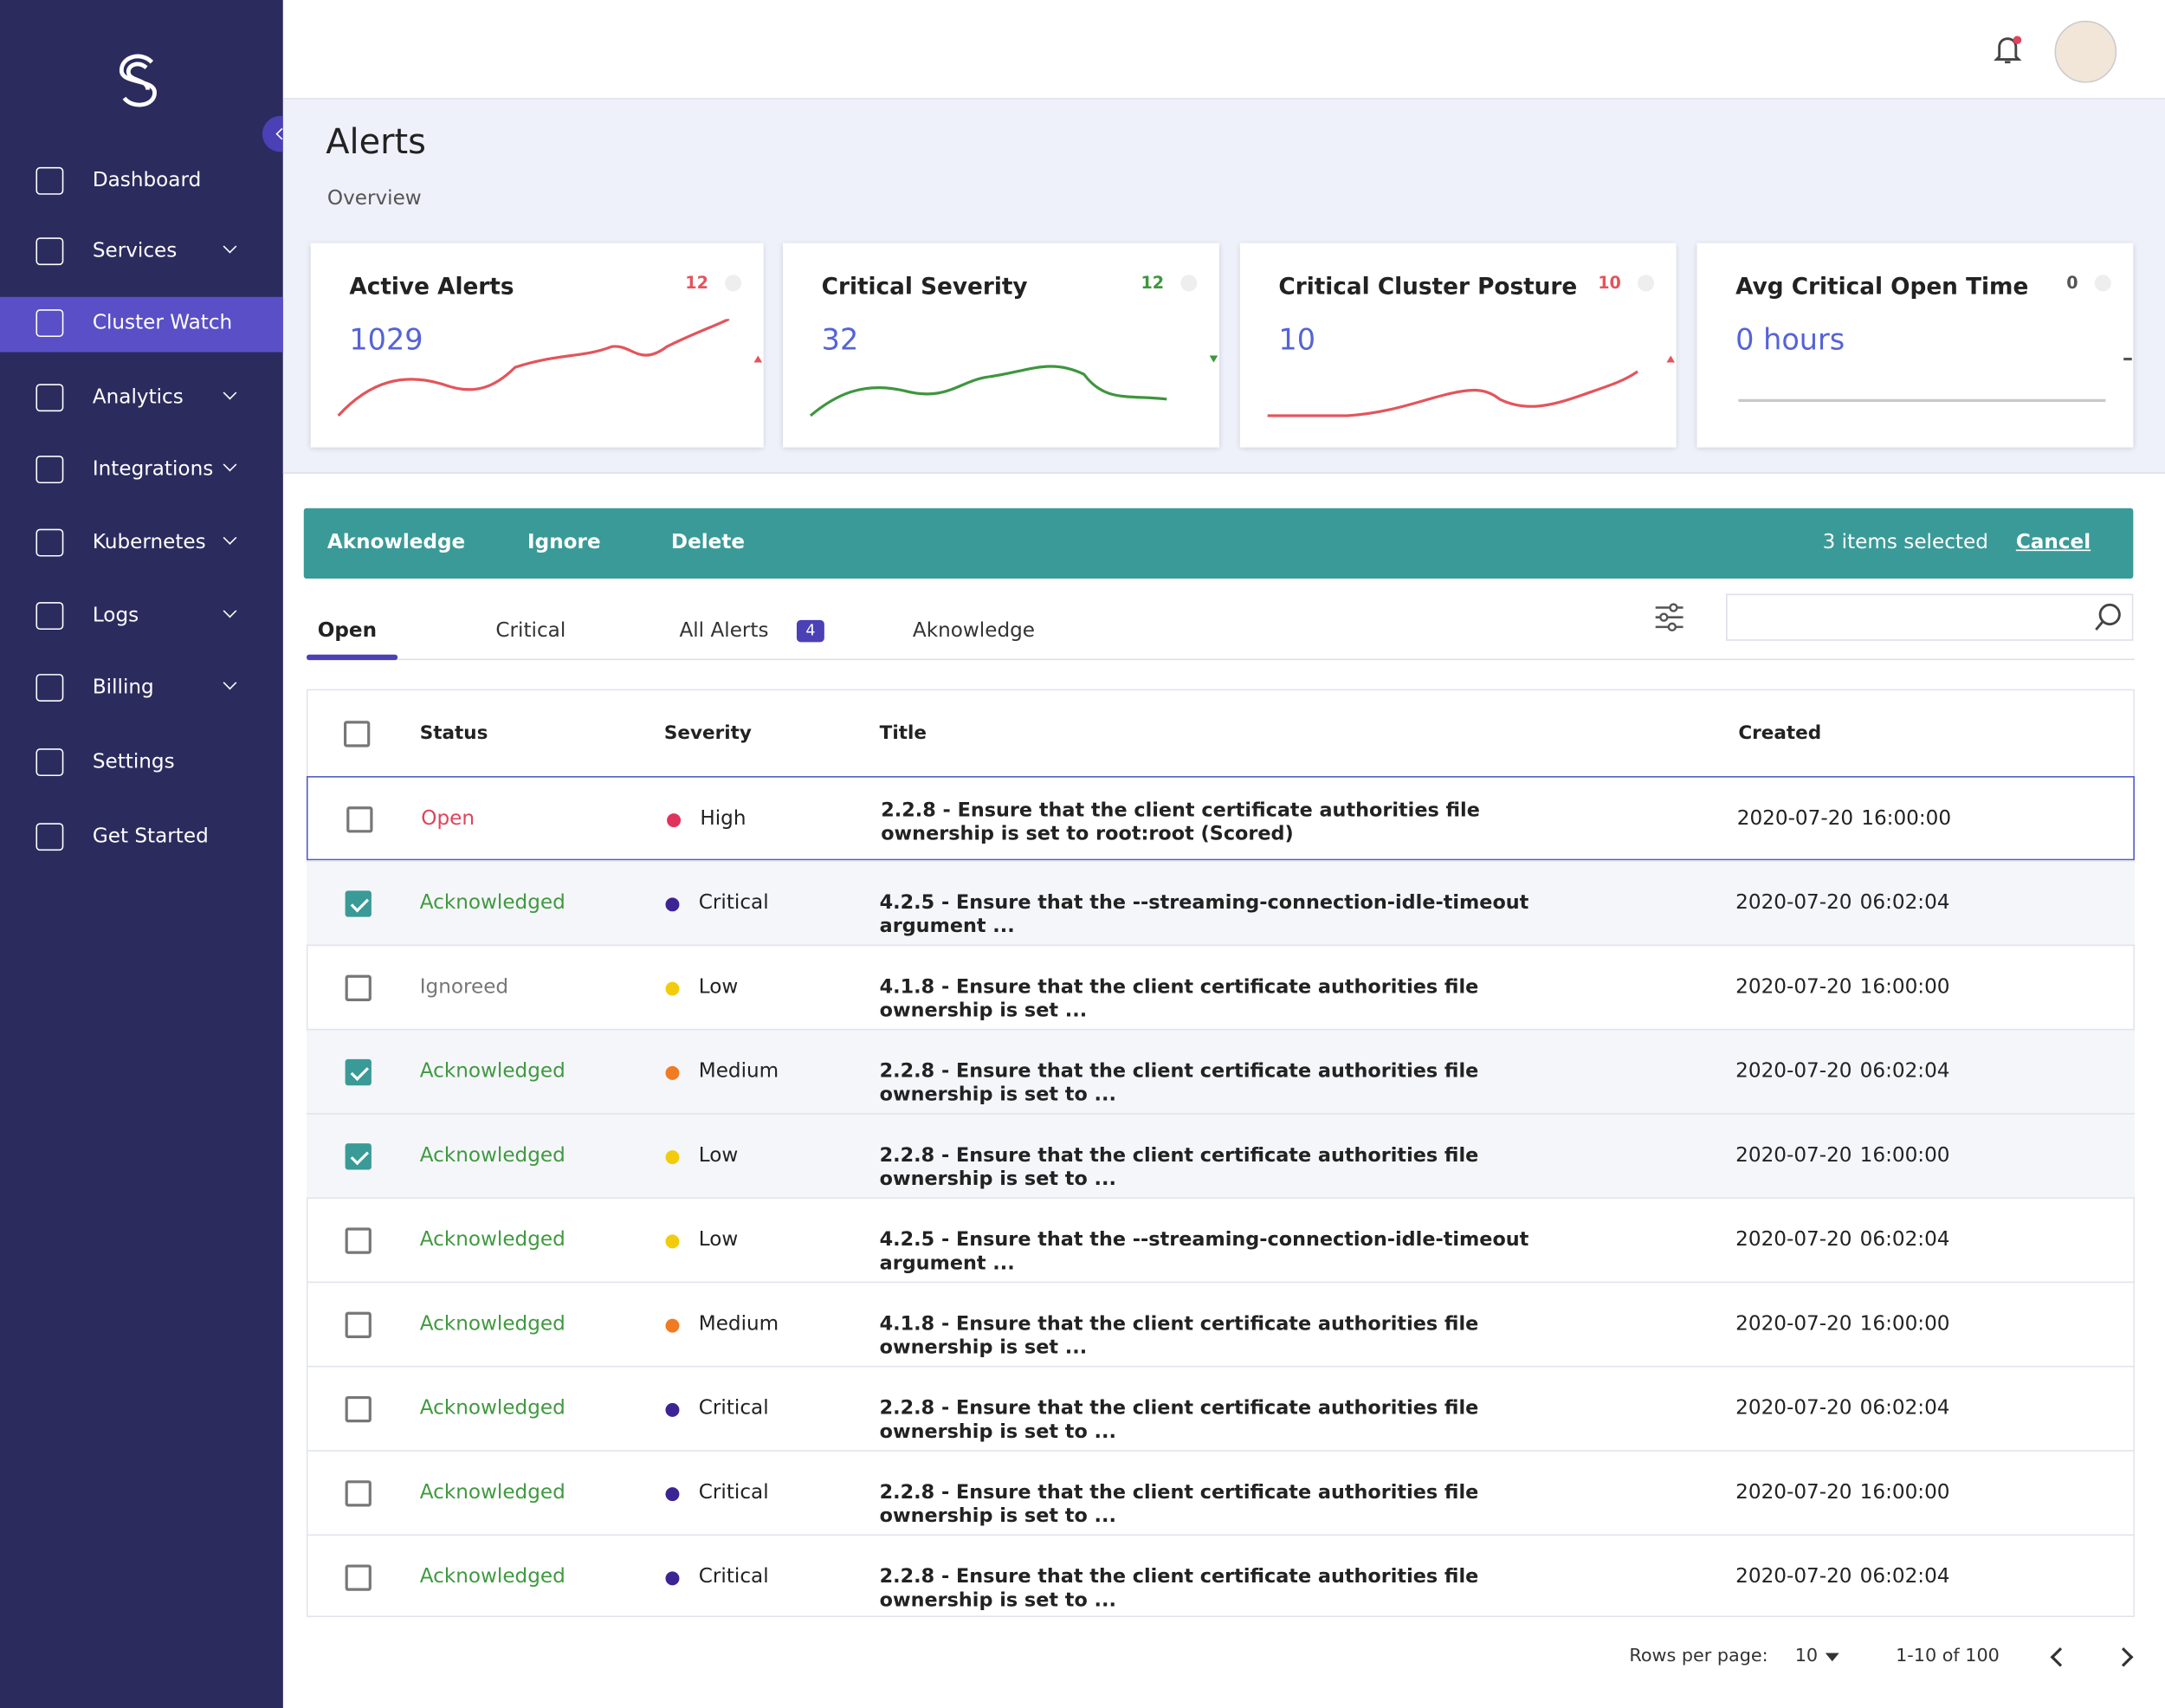 The width and height of the screenshot is (2165, 1708). What do you see at coordinates (386, 340) in the screenshot?
I see `card-value: 1029` at bounding box center [386, 340].